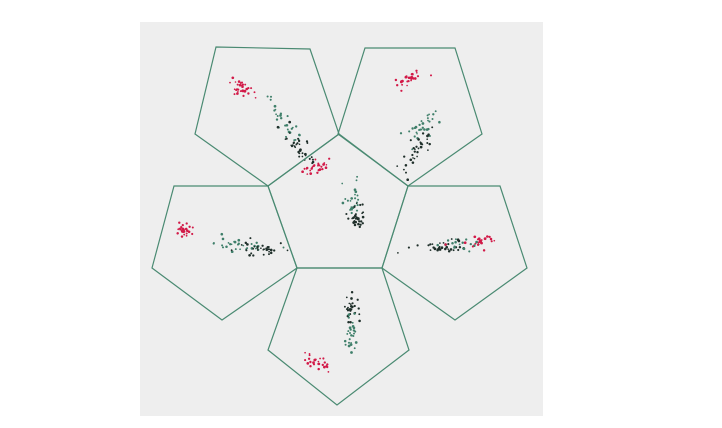 The width and height of the screenshot is (722, 428). Describe the element at coordinates (224, 253) in the screenshot. I see `panel-left` at that location.